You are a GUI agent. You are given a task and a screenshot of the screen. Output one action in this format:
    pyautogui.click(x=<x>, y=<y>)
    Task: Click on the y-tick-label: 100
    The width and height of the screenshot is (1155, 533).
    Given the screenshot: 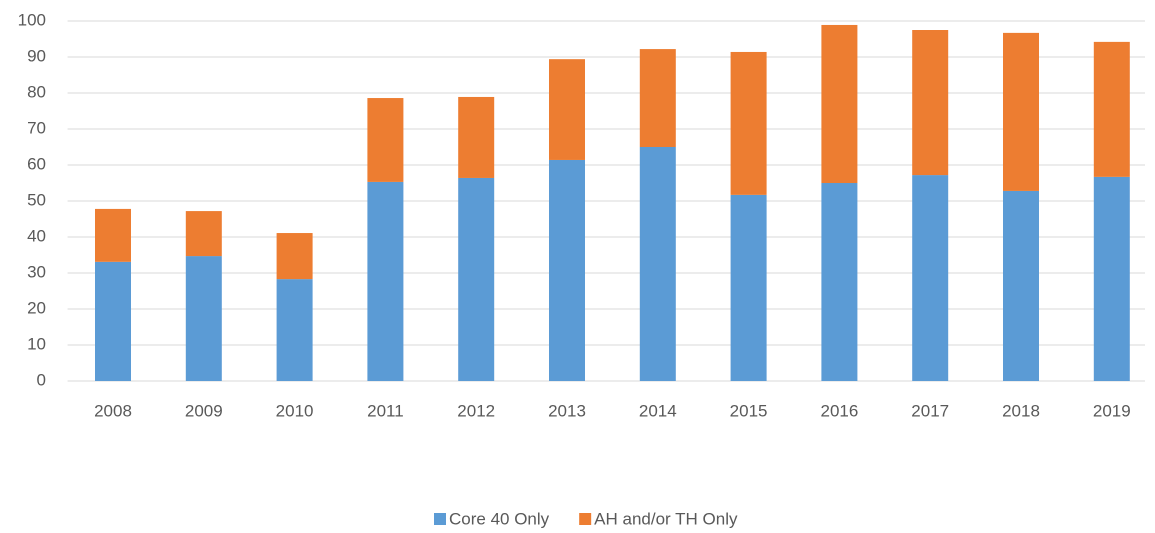 What is the action you would take?
    pyautogui.click(x=32, y=19)
    